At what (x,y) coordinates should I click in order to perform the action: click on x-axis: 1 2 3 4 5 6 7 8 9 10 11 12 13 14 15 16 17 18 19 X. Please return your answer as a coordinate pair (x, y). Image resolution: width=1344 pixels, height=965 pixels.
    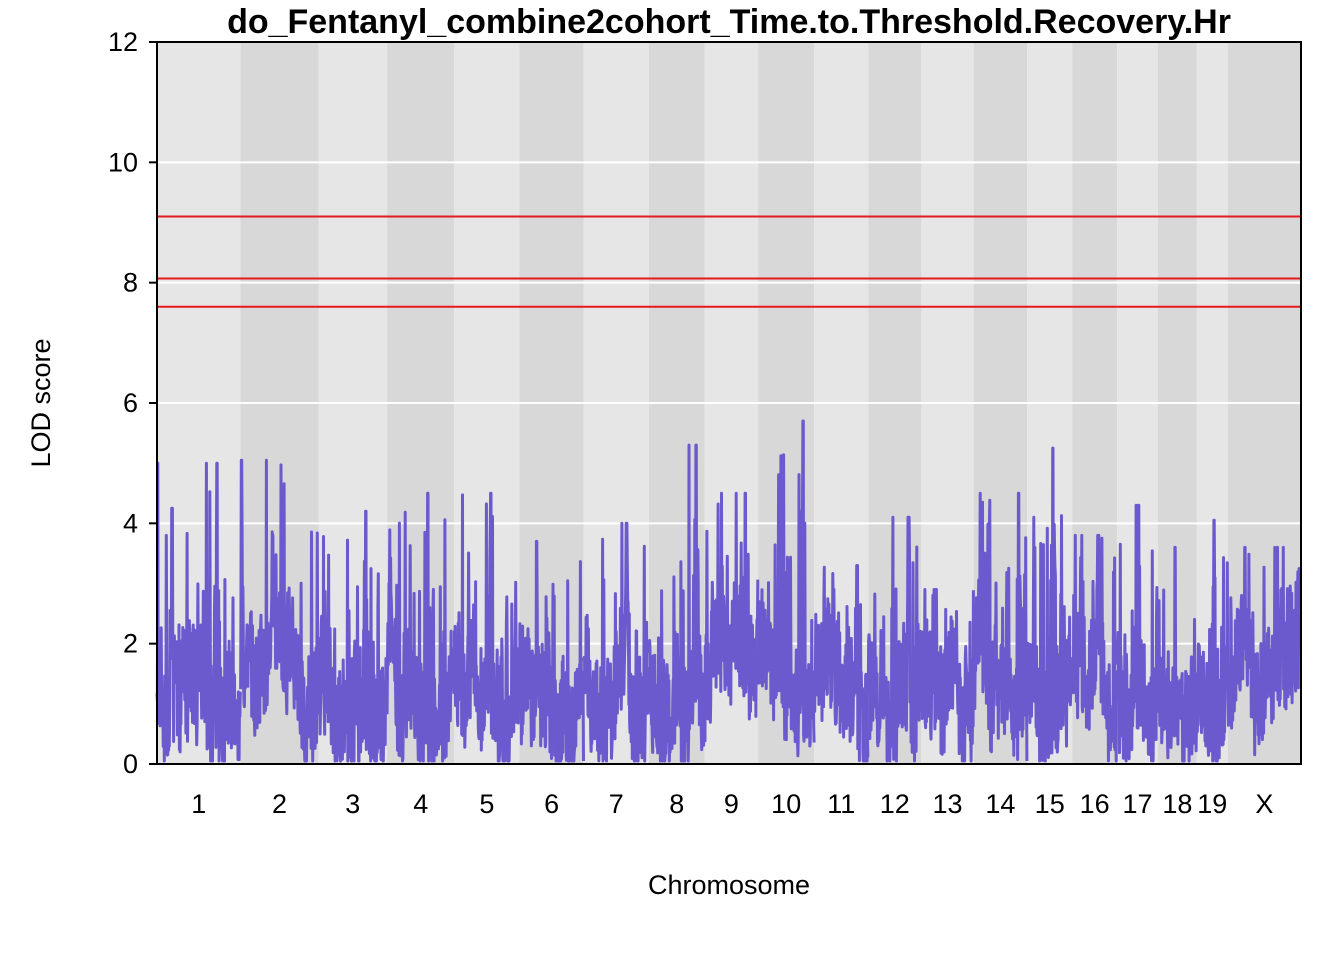
    Looking at the image, I should click on (732, 804).